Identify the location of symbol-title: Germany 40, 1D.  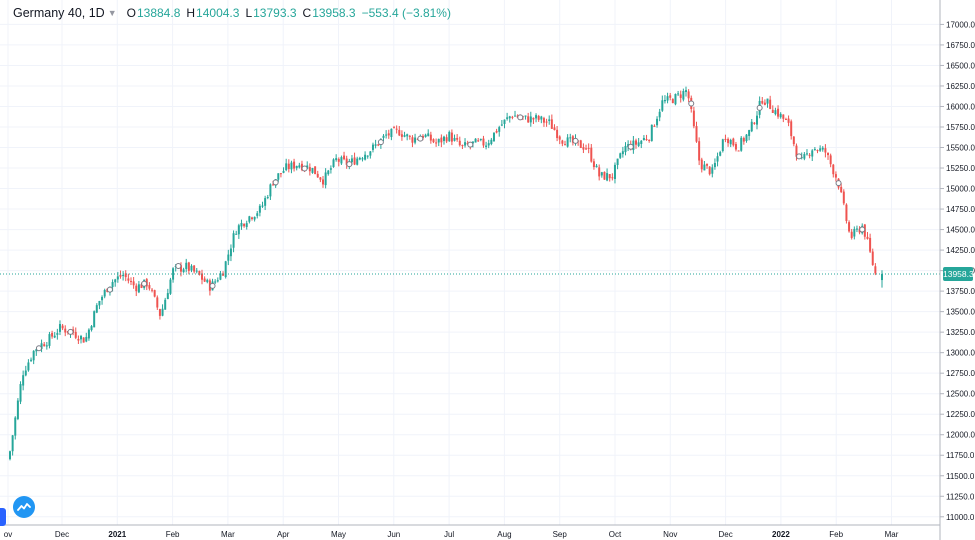
(59, 13).